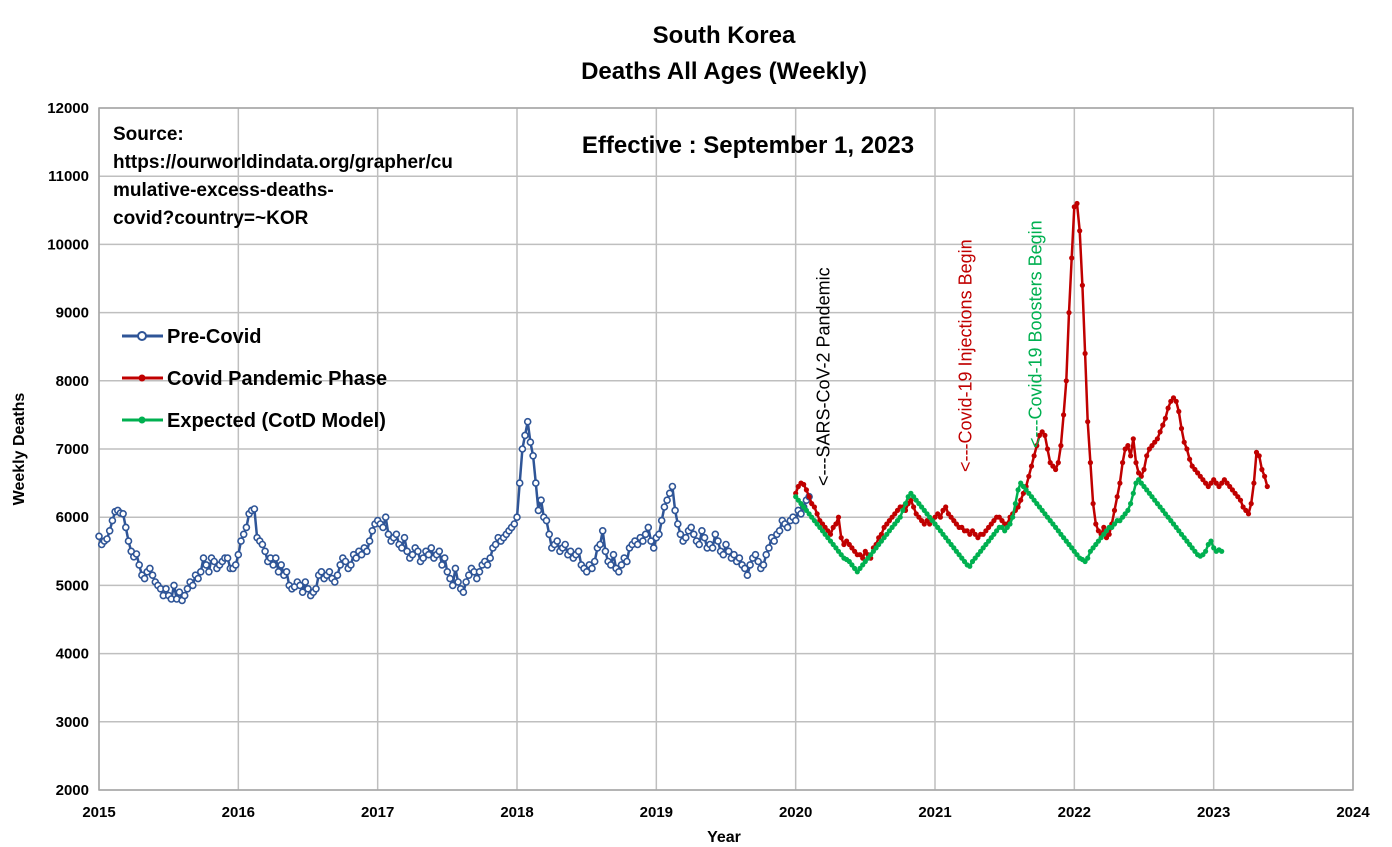 The image size is (1392, 847). What do you see at coordinates (1035, 334) in the screenshot?
I see `annotation-boosters-begin: <---Covid-19 Boosters Begin` at bounding box center [1035, 334].